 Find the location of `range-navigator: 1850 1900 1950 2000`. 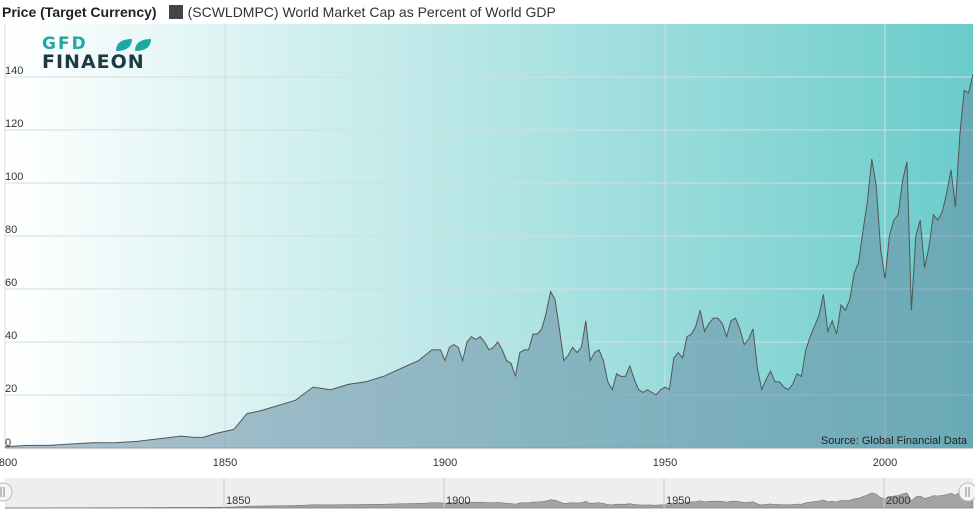

range-navigator: 1850 1900 1950 2000 is located at coordinates (487, 493).